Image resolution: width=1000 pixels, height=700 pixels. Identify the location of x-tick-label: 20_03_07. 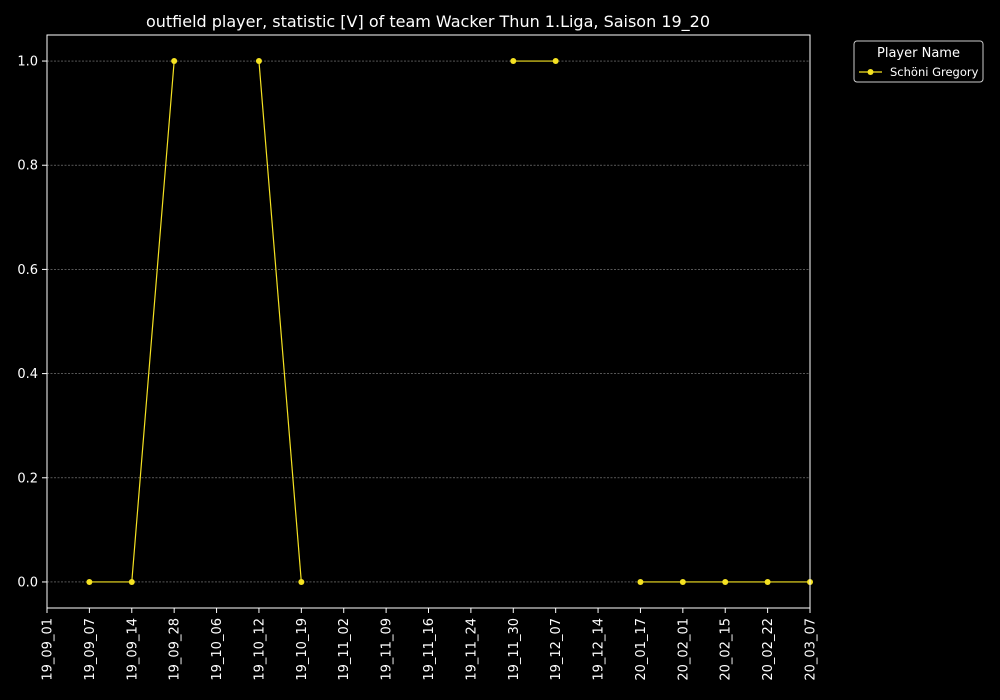
(811, 649).